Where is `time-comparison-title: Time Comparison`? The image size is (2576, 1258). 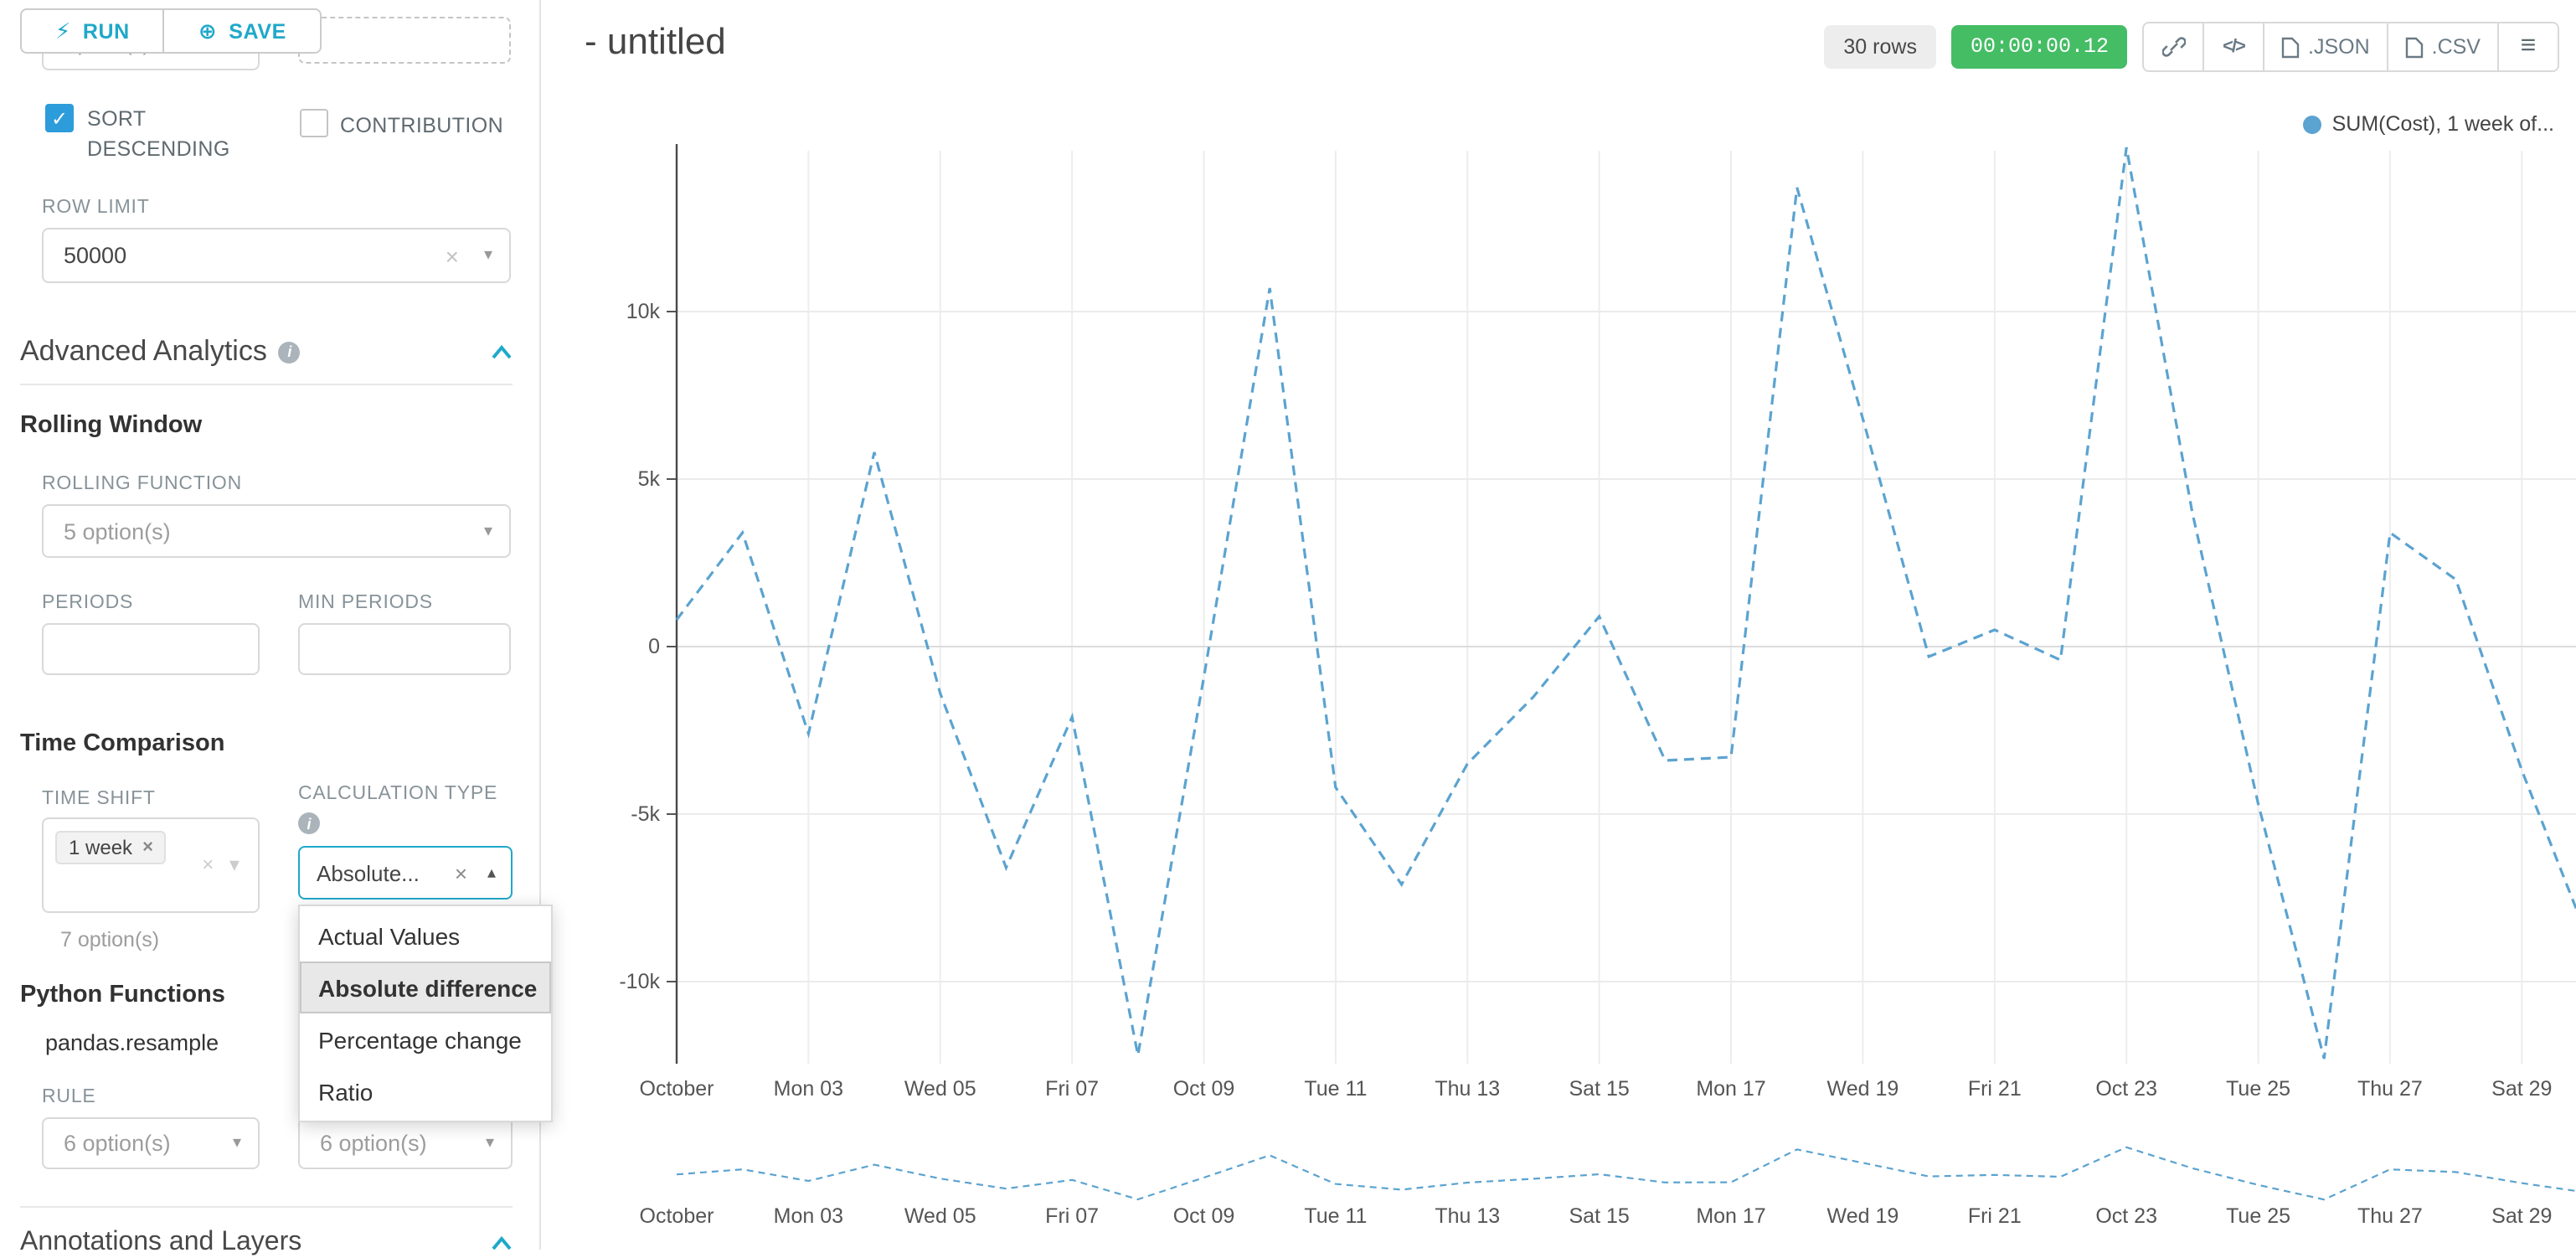
time-comparison-title: Time Comparison is located at coordinates (122, 743).